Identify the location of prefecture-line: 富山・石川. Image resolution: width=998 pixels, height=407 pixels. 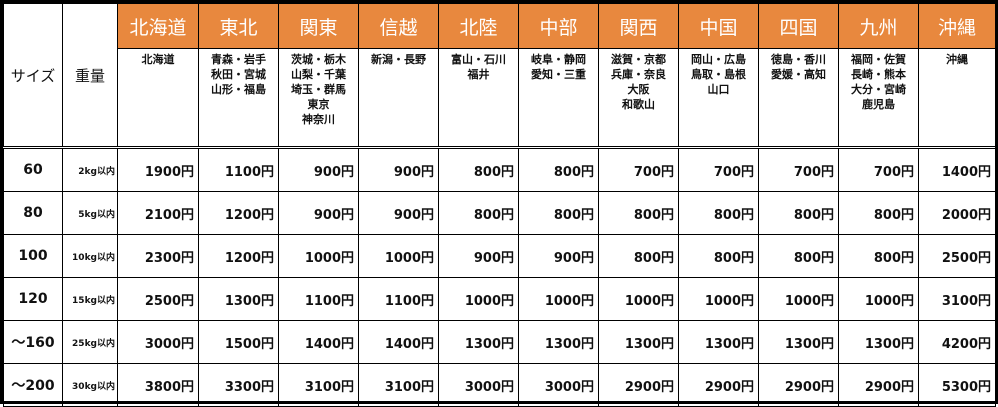
(478, 59).